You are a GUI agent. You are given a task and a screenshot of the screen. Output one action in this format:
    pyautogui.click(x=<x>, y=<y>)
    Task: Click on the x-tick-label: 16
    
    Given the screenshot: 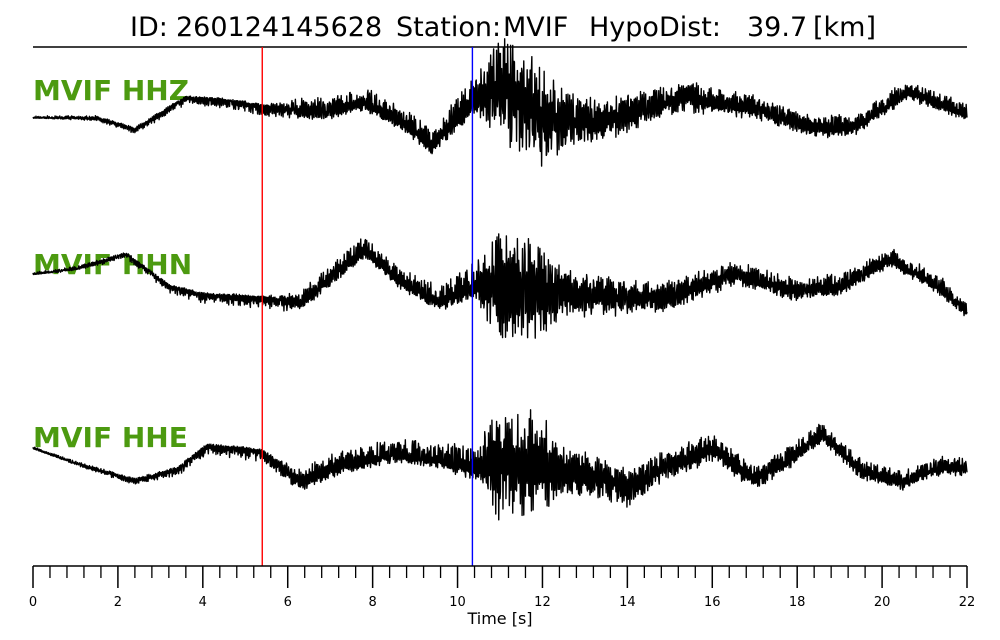 What is the action you would take?
    pyautogui.click(x=712, y=602)
    